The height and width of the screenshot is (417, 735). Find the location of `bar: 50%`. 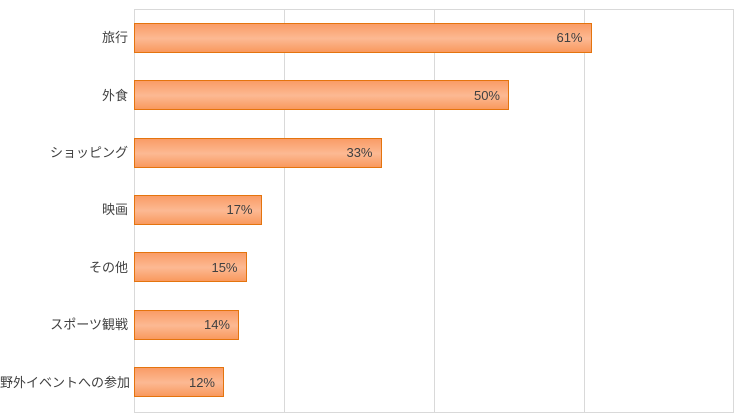

bar: 50% is located at coordinates (321, 95).